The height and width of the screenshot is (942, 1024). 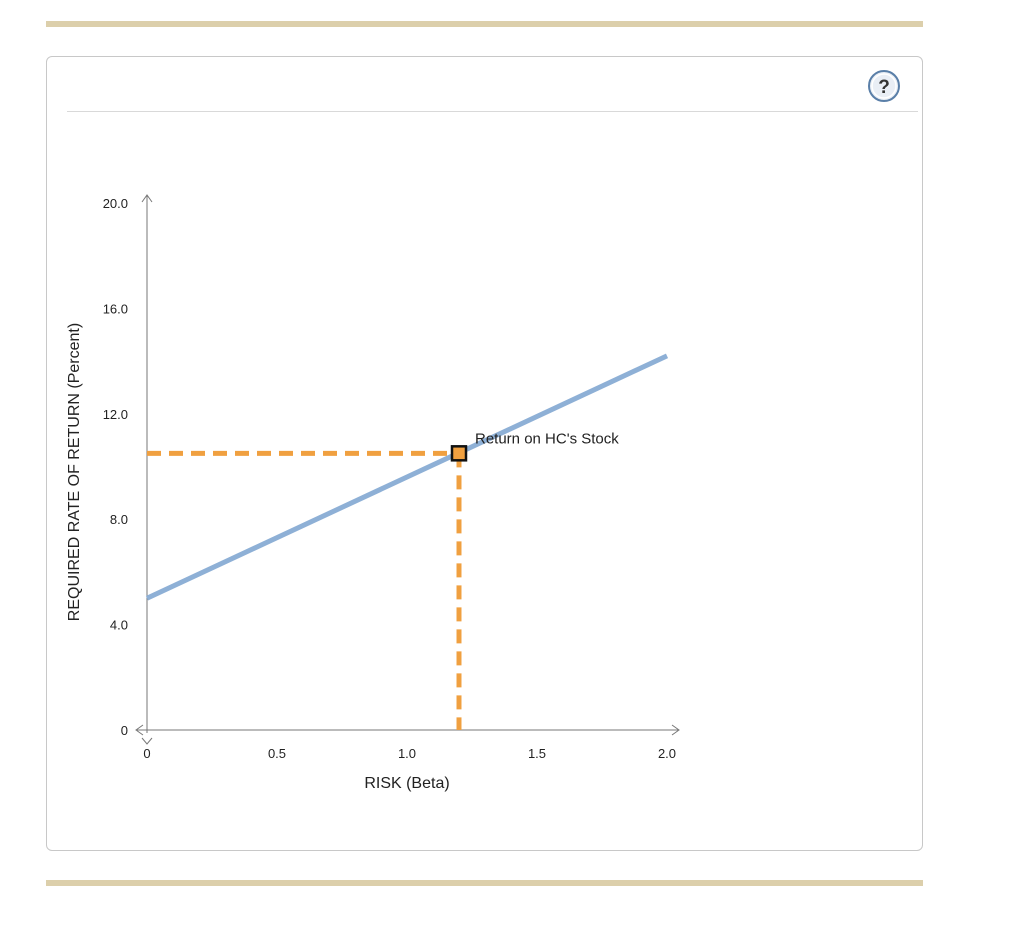 What do you see at coordinates (277, 753) in the screenshot?
I see `x-tick-label: 0.5` at bounding box center [277, 753].